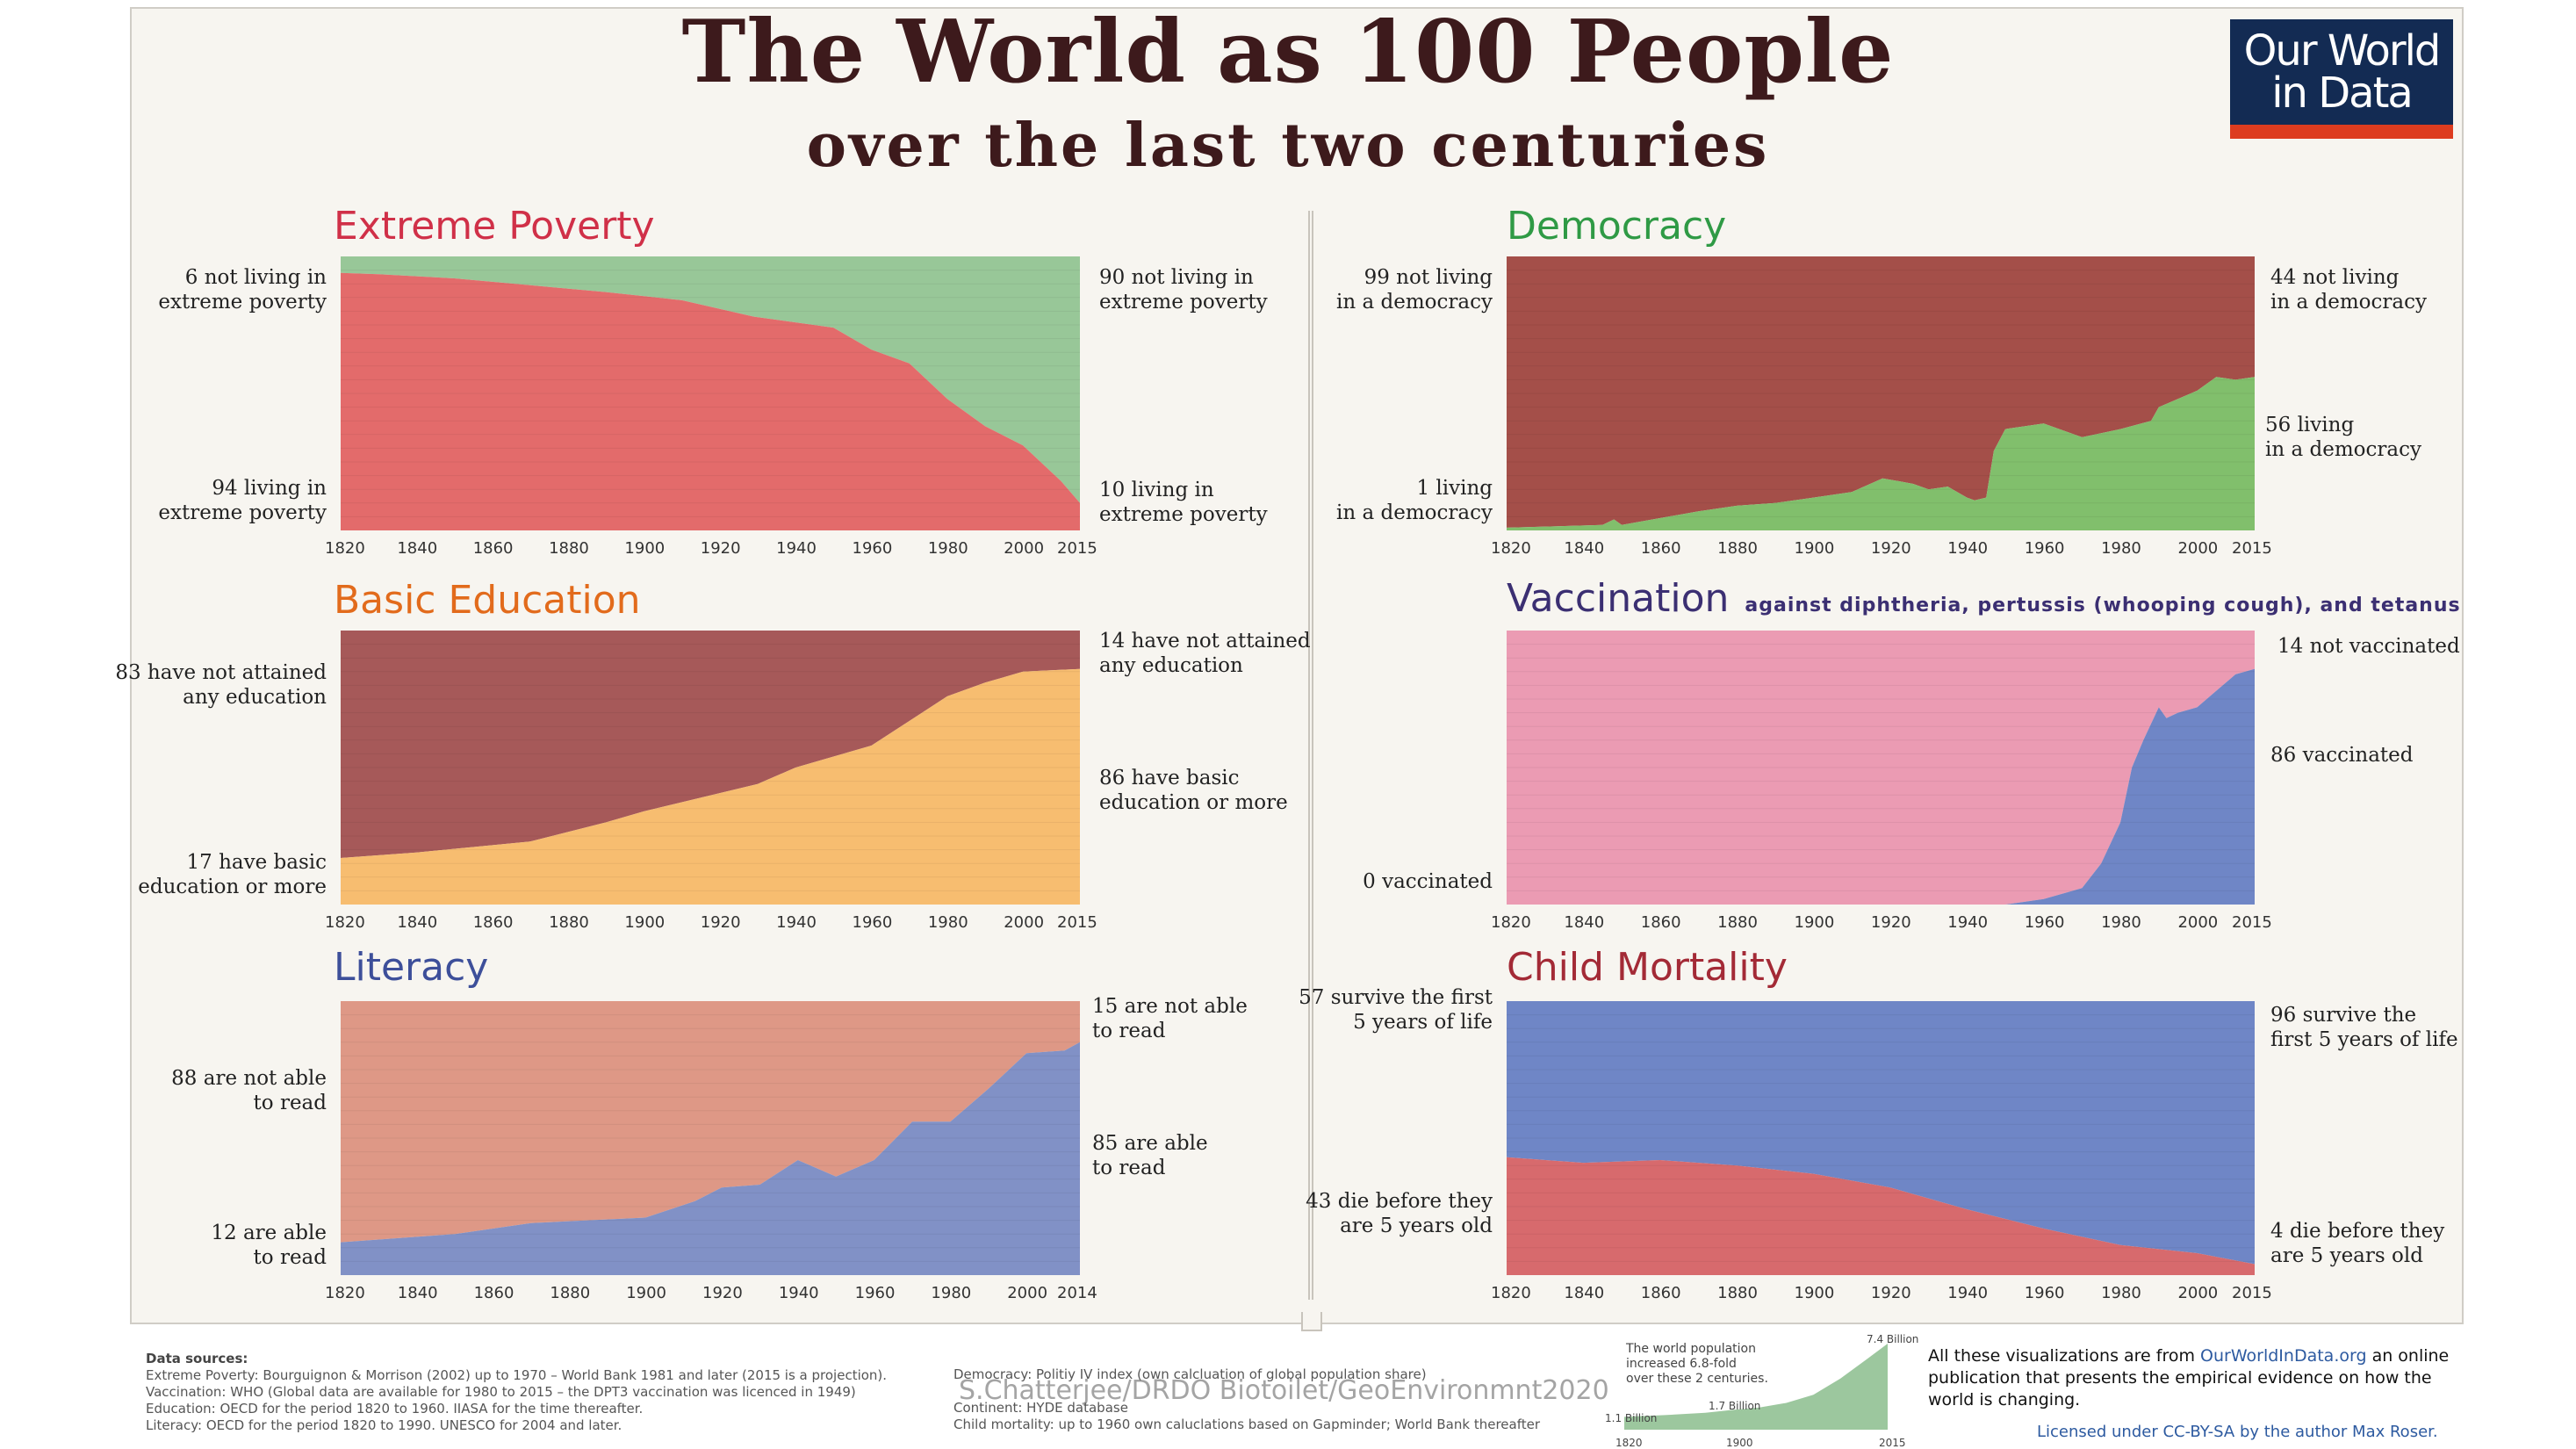 This screenshot has width=2576, height=1449. I want to click on left-label-top: 57 survive the first 5 years of life, so click(1396, 1010).